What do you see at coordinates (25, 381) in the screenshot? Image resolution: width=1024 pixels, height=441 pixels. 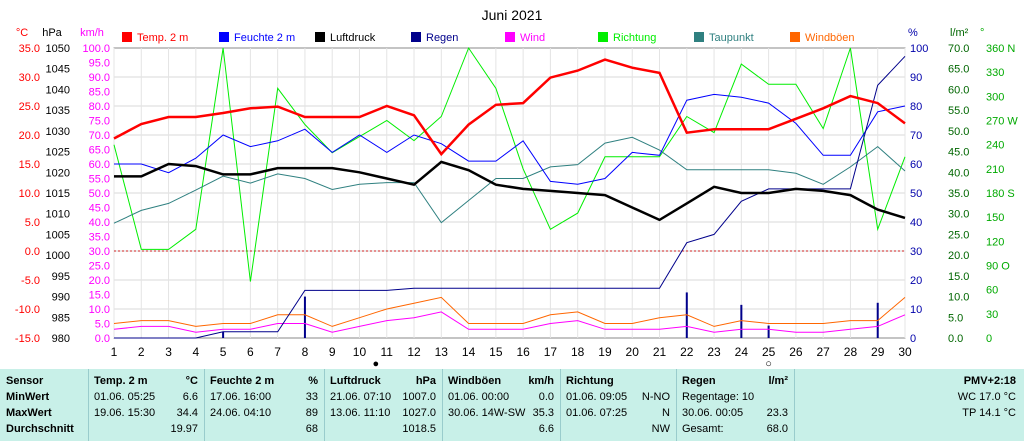 I see `sensor-label: Sensor` at bounding box center [25, 381].